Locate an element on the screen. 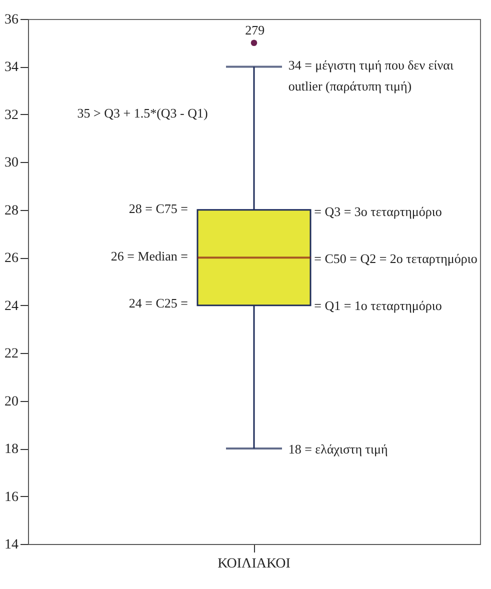  annotation: 26 = Median = is located at coordinates (149, 256).